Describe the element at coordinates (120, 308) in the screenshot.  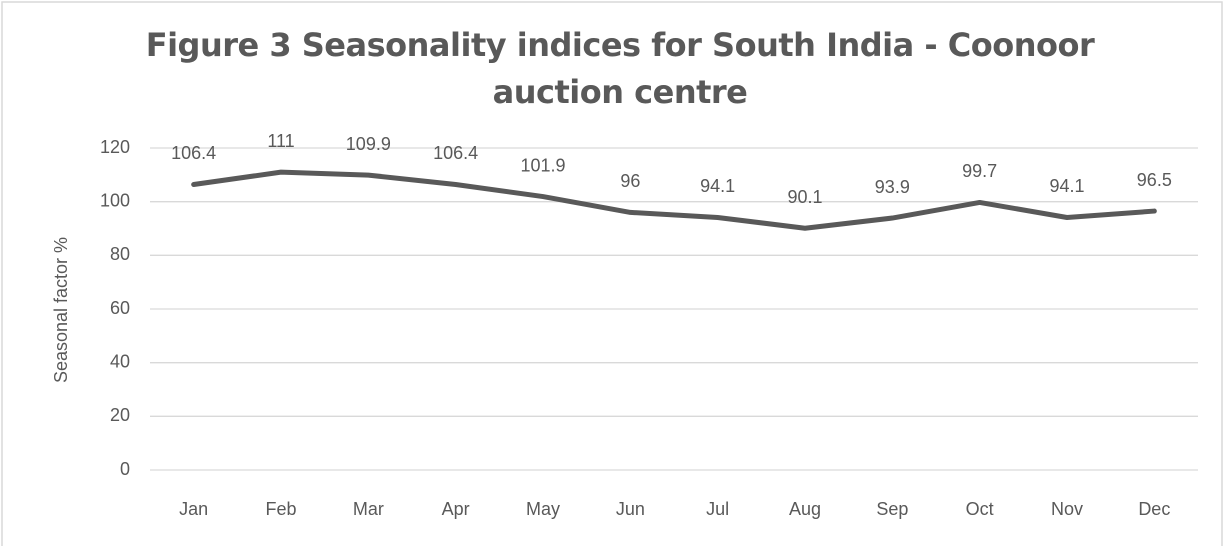
I see `y-tick-label: 60` at that location.